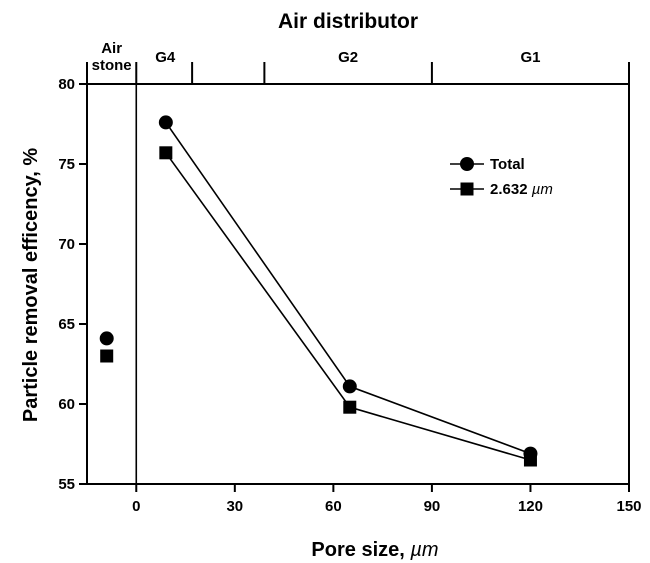 This screenshot has width=650, height=563. I want to click on x-axis-label: Pore size, µm, so click(374, 550).